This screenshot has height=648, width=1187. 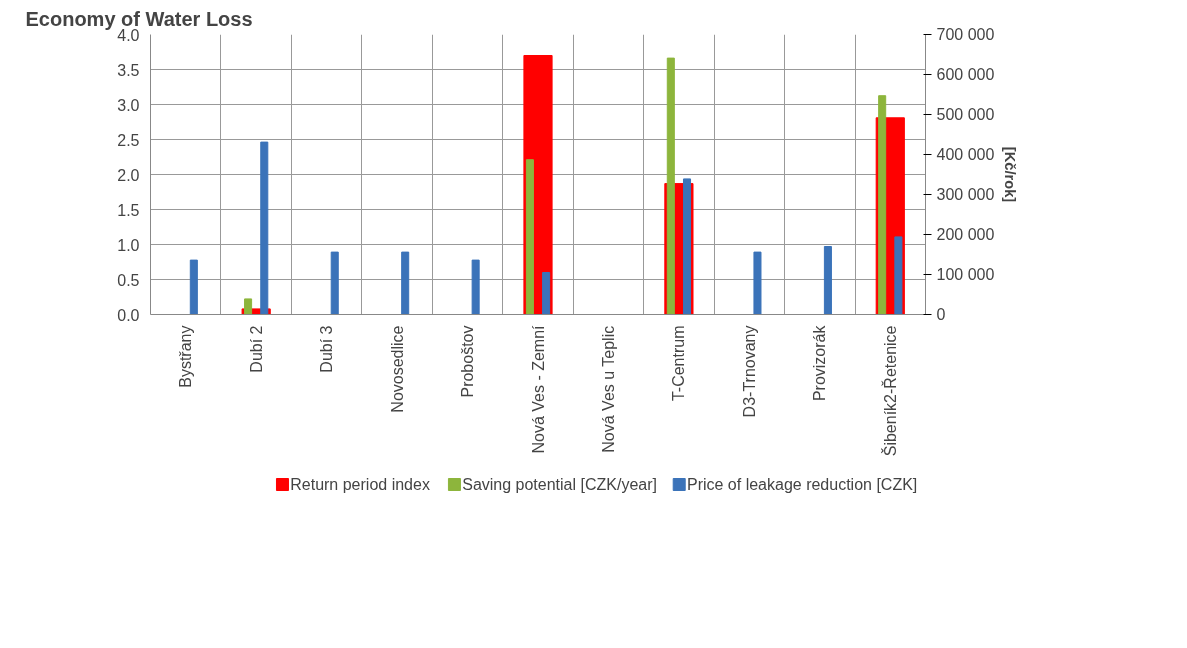 I want to click on y2-tick-label: 500 000, so click(x=965, y=114).